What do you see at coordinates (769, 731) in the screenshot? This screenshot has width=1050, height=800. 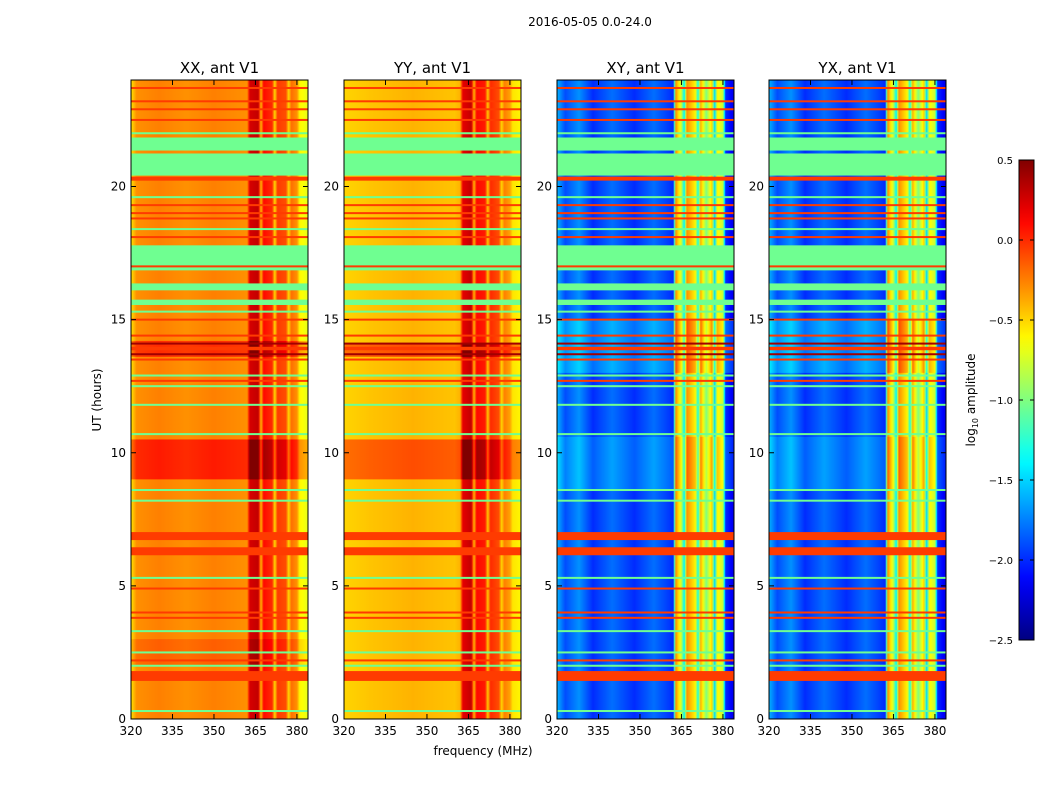 I see `x-tick-label: 320` at bounding box center [769, 731].